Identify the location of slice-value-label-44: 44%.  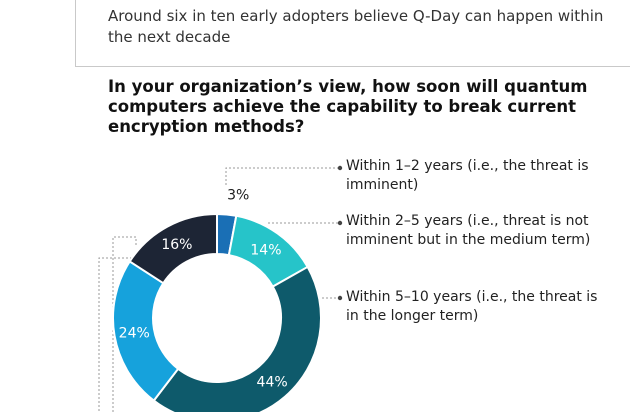
(272, 382).